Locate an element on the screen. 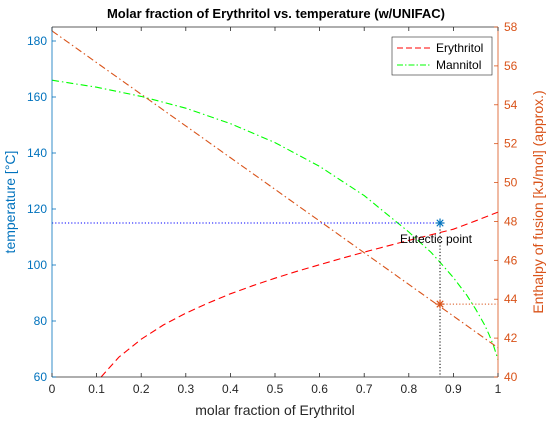 Image resolution: width=550 pixels, height=425 pixels. y-left-tick-label: 140 is located at coordinates (37, 153).